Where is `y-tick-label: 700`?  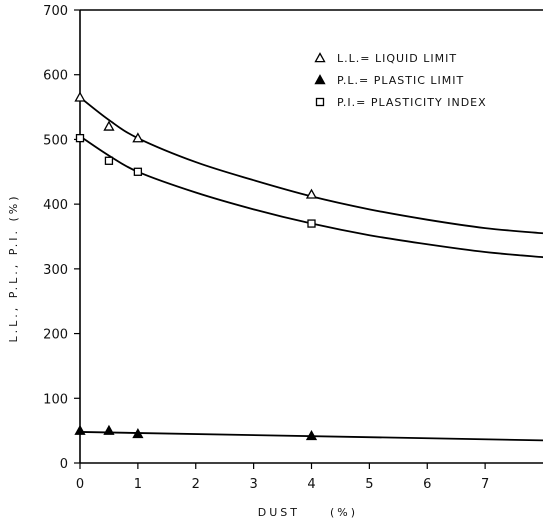
y-tick-label: 700 is located at coordinates (55, 11).